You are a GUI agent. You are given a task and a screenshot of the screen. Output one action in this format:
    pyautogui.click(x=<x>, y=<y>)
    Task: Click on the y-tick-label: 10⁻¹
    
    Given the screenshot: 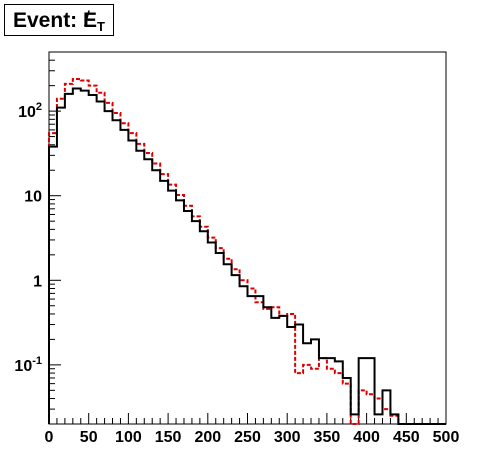 What is the action you would take?
    pyautogui.click(x=28, y=365)
    